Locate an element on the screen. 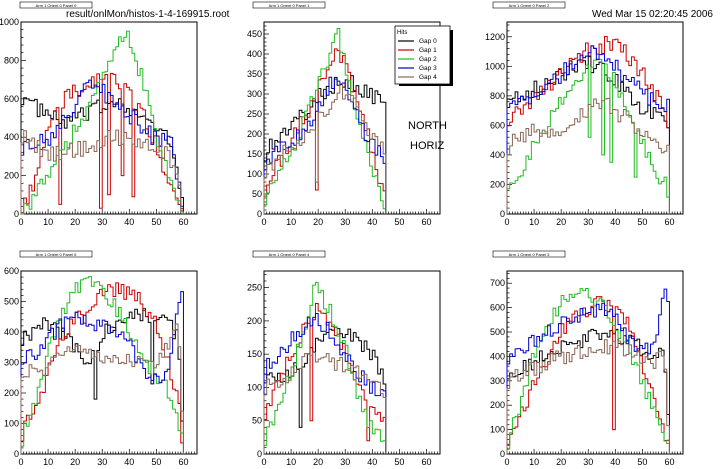 The height and width of the screenshot is (469, 721). legend-title: Hits is located at coordinates (402, 33).